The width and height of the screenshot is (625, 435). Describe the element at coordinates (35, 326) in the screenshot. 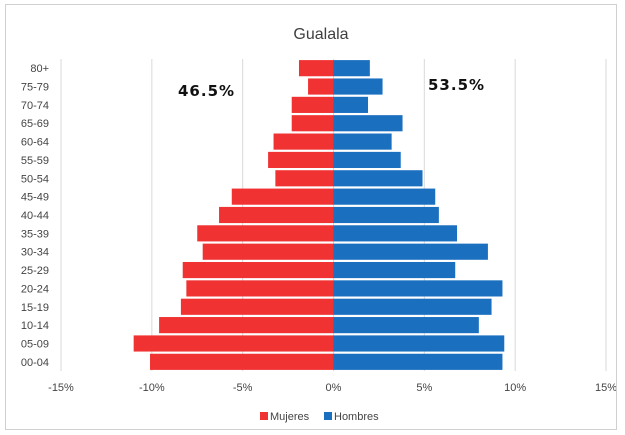

I see `y-tick-label: 10-14` at that location.